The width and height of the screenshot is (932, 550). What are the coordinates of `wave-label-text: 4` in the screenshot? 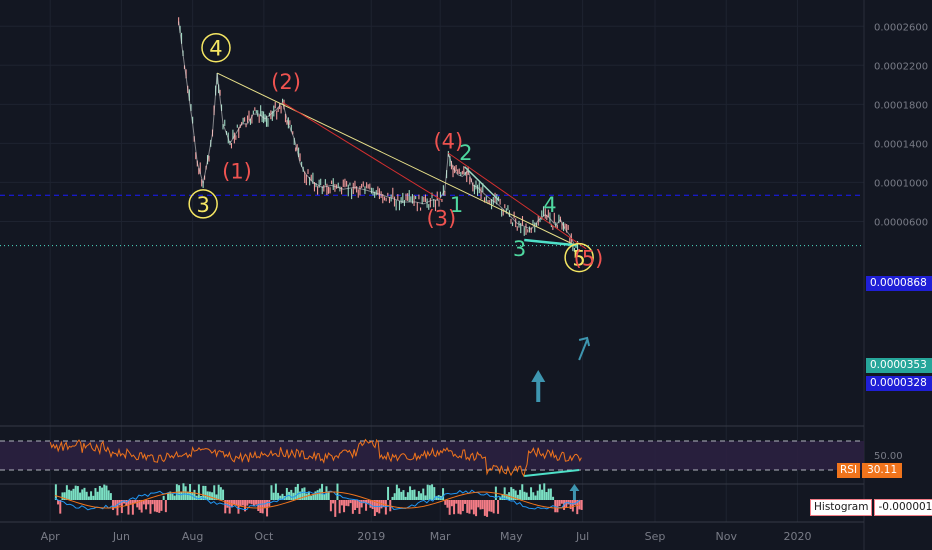 It's located at (549, 205).